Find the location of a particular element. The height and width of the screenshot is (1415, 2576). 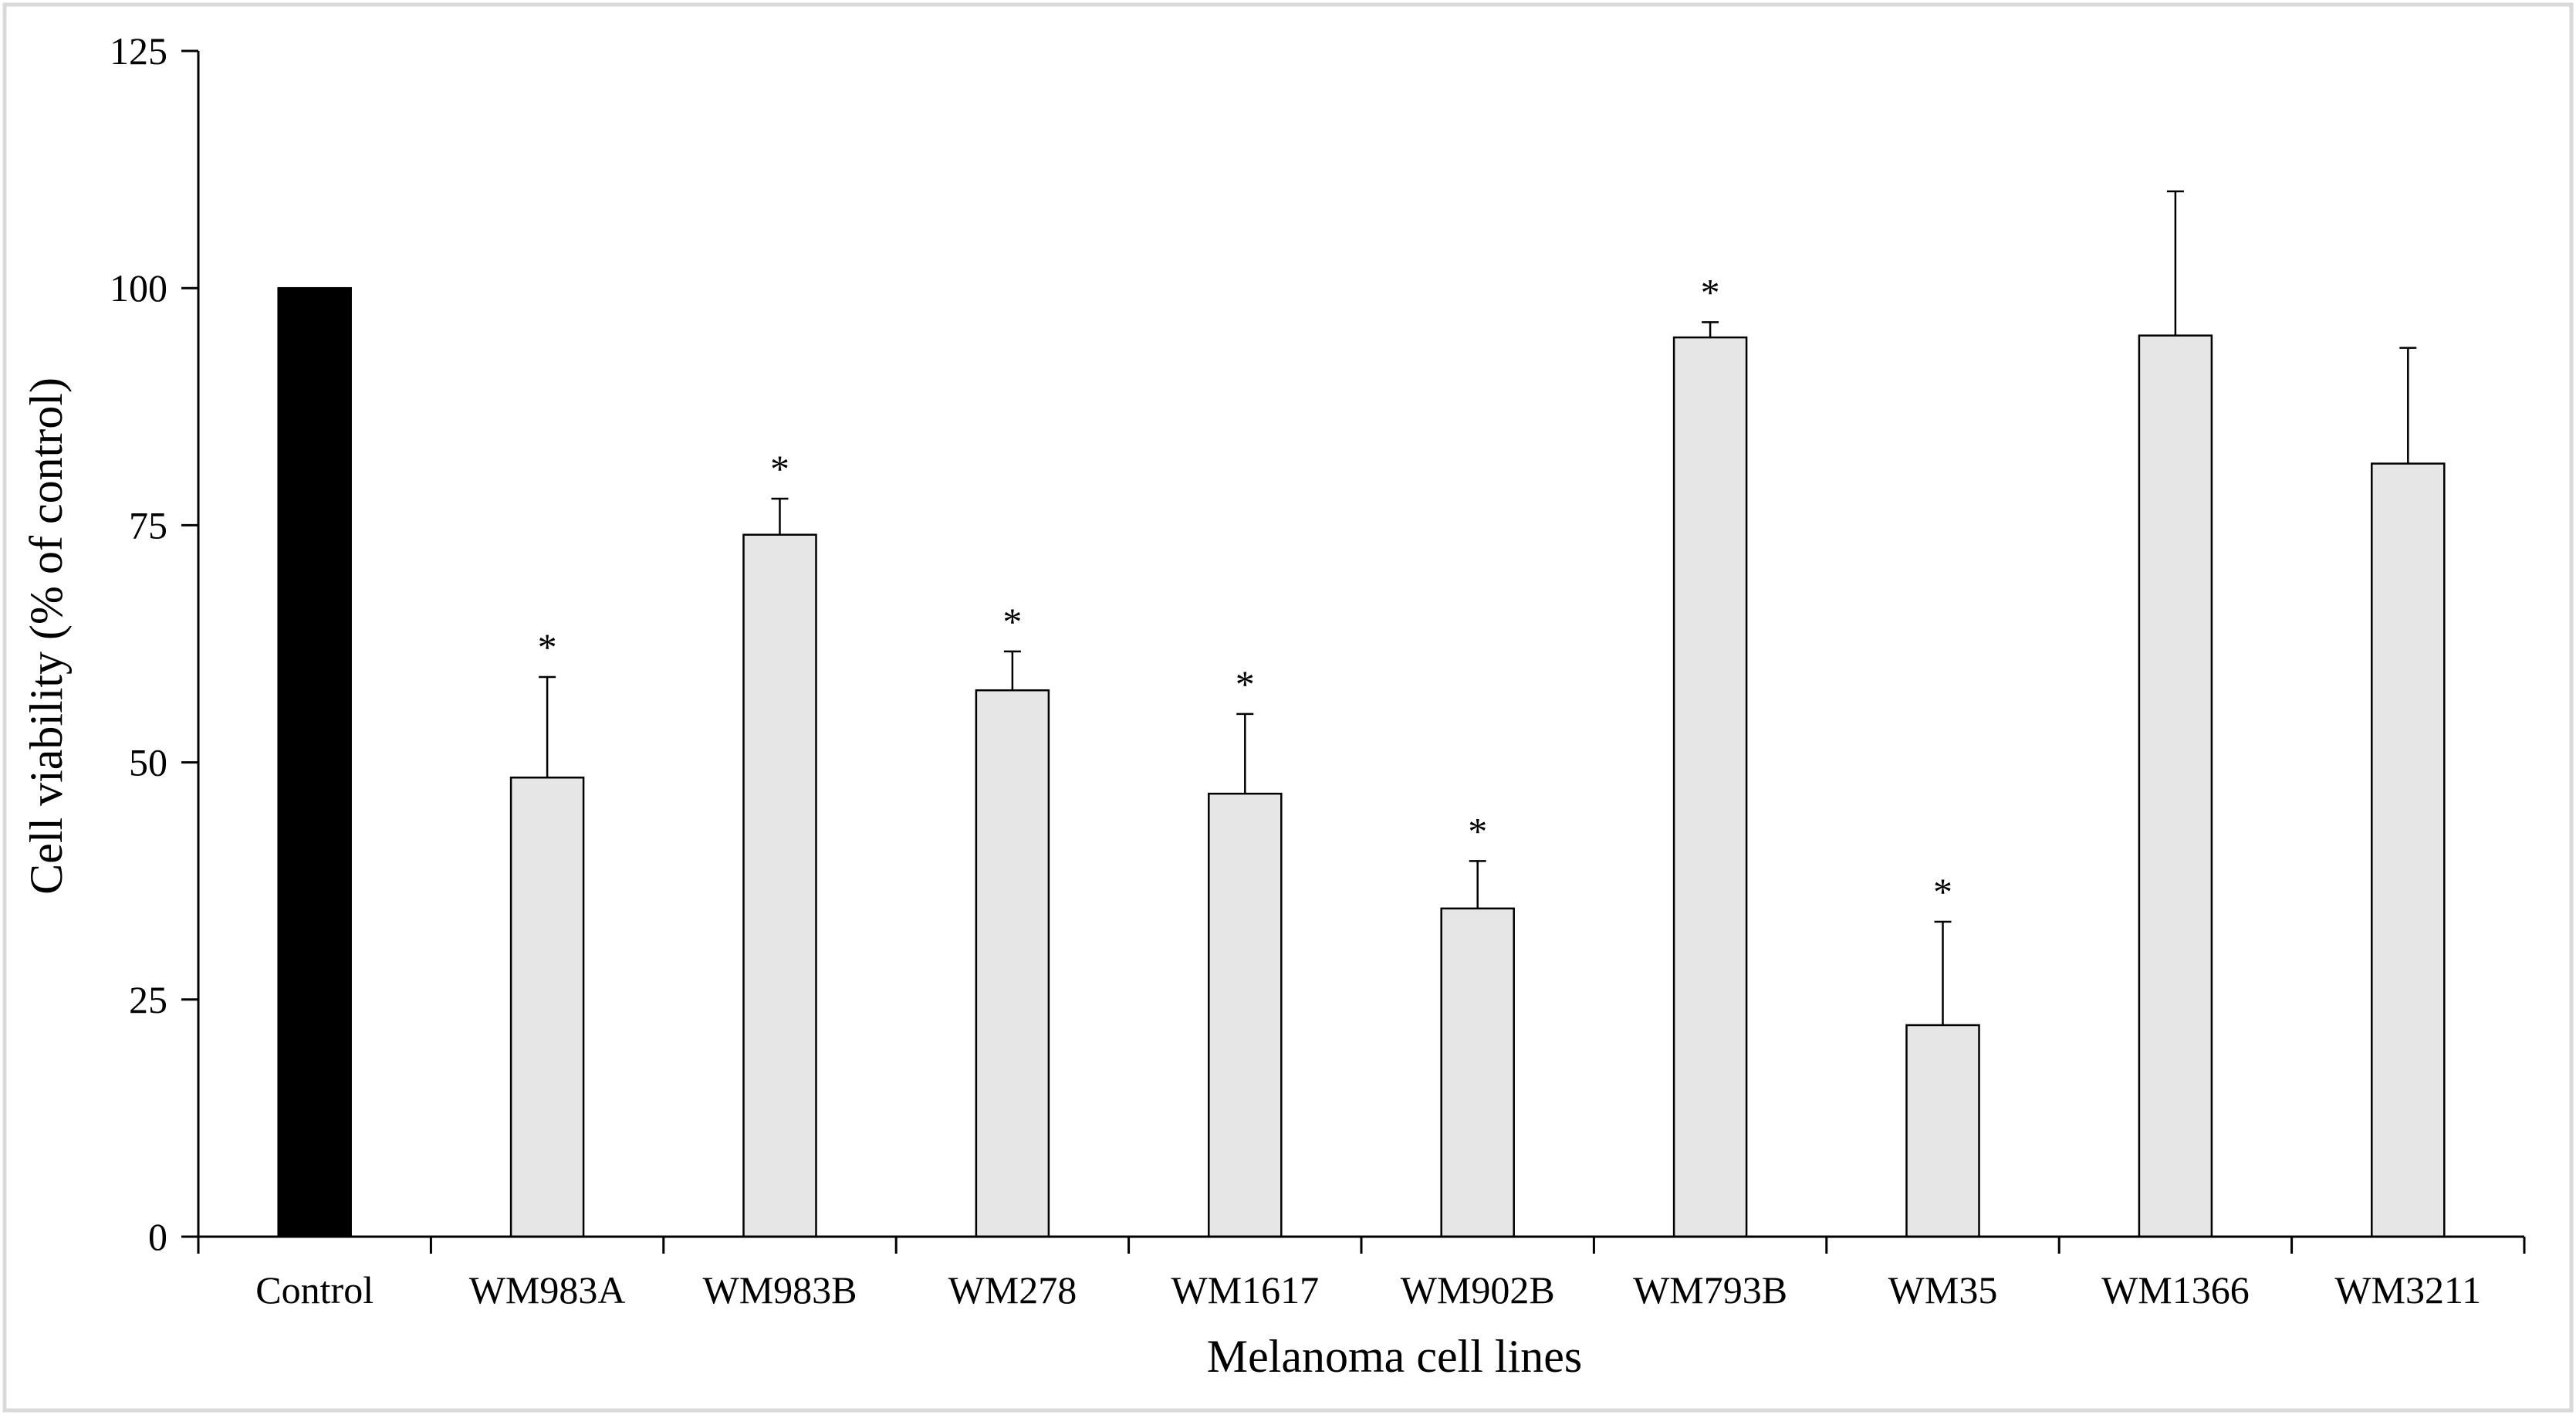

x-tick-label-wm793b: WM793B is located at coordinates (1710, 1290).